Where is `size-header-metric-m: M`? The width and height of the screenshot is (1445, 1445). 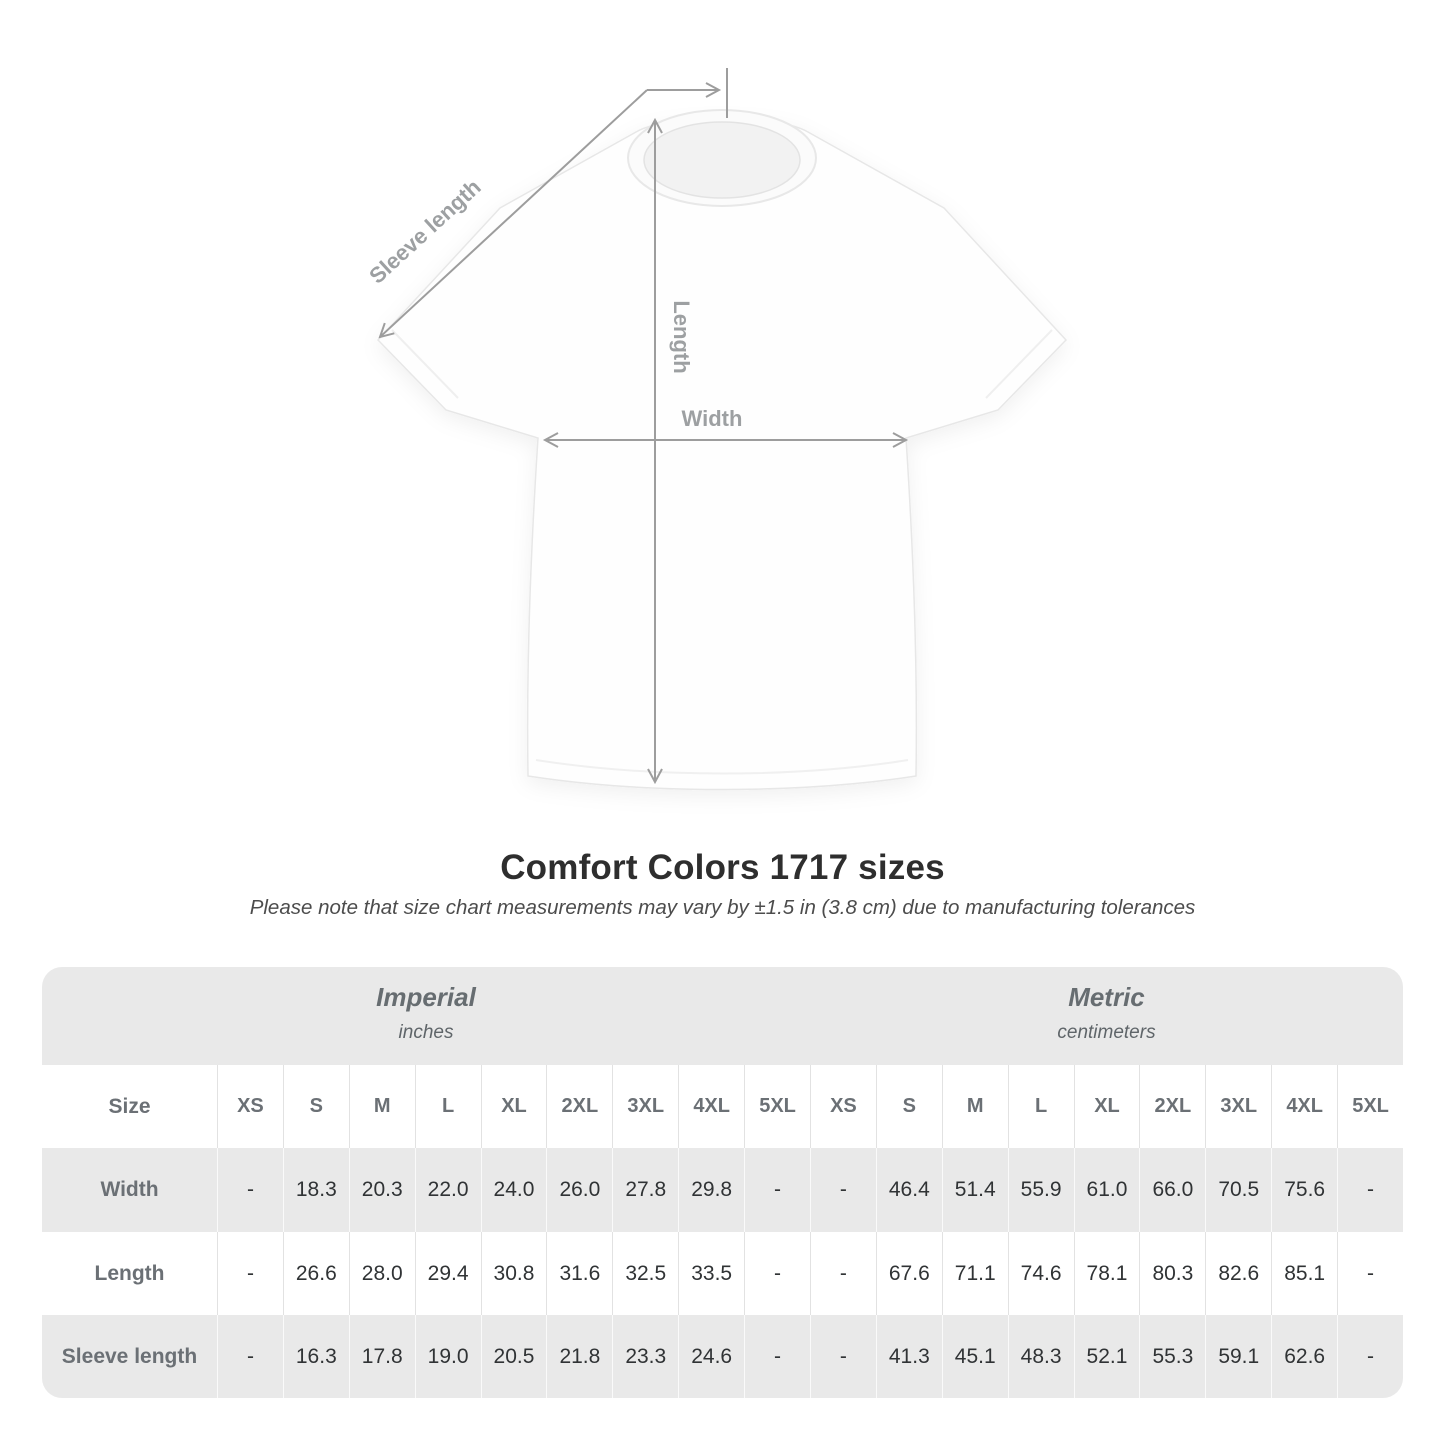 size-header-metric-m: M is located at coordinates (974, 1106).